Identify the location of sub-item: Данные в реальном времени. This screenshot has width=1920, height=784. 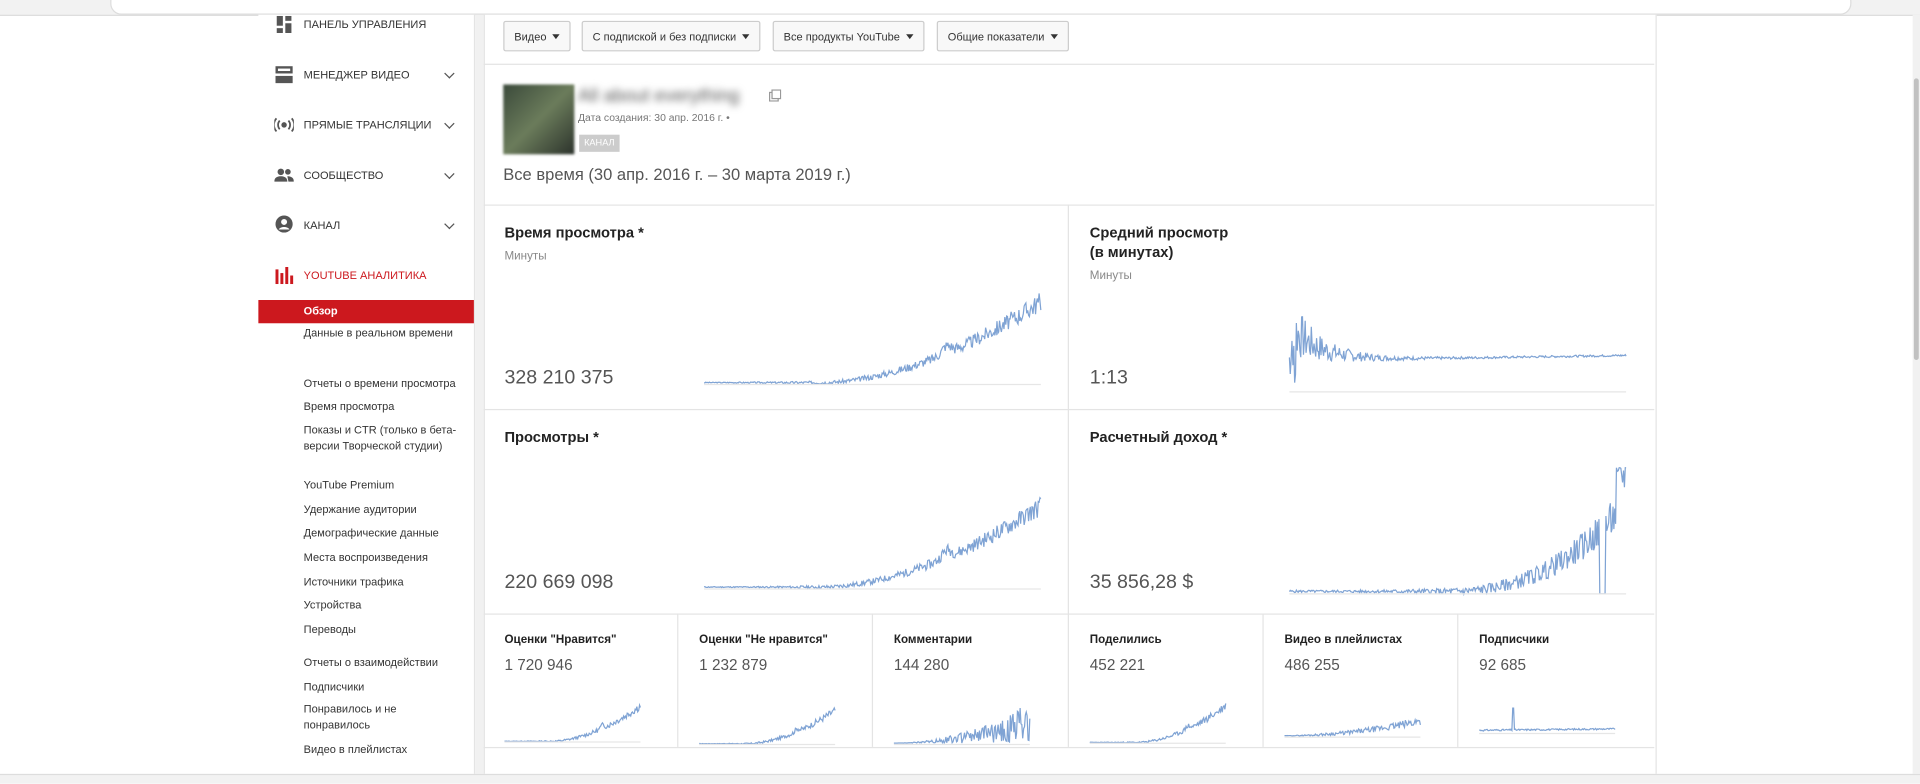
(378, 333).